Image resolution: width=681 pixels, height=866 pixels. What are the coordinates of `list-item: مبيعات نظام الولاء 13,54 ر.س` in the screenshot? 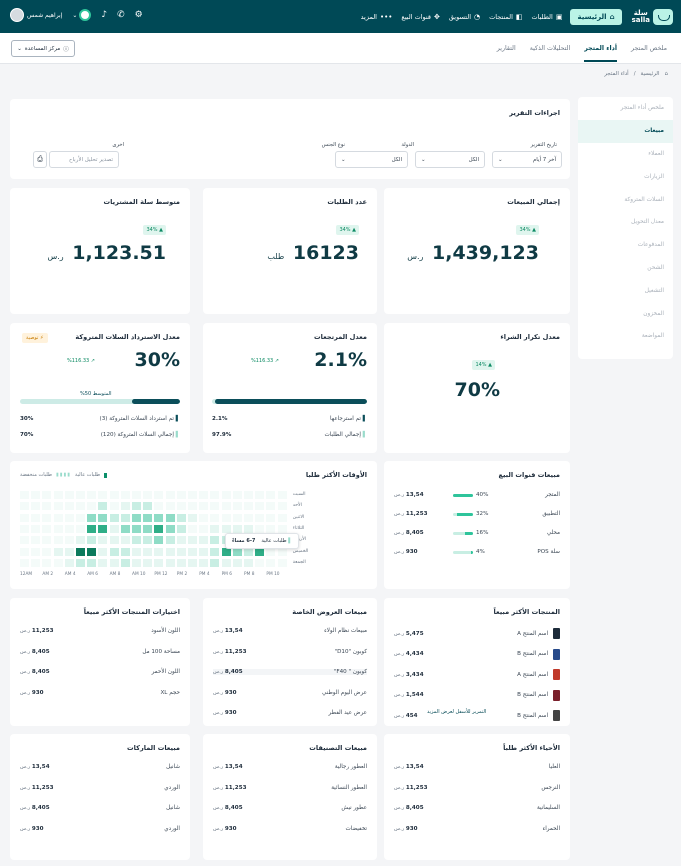 It's located at (290, 631).